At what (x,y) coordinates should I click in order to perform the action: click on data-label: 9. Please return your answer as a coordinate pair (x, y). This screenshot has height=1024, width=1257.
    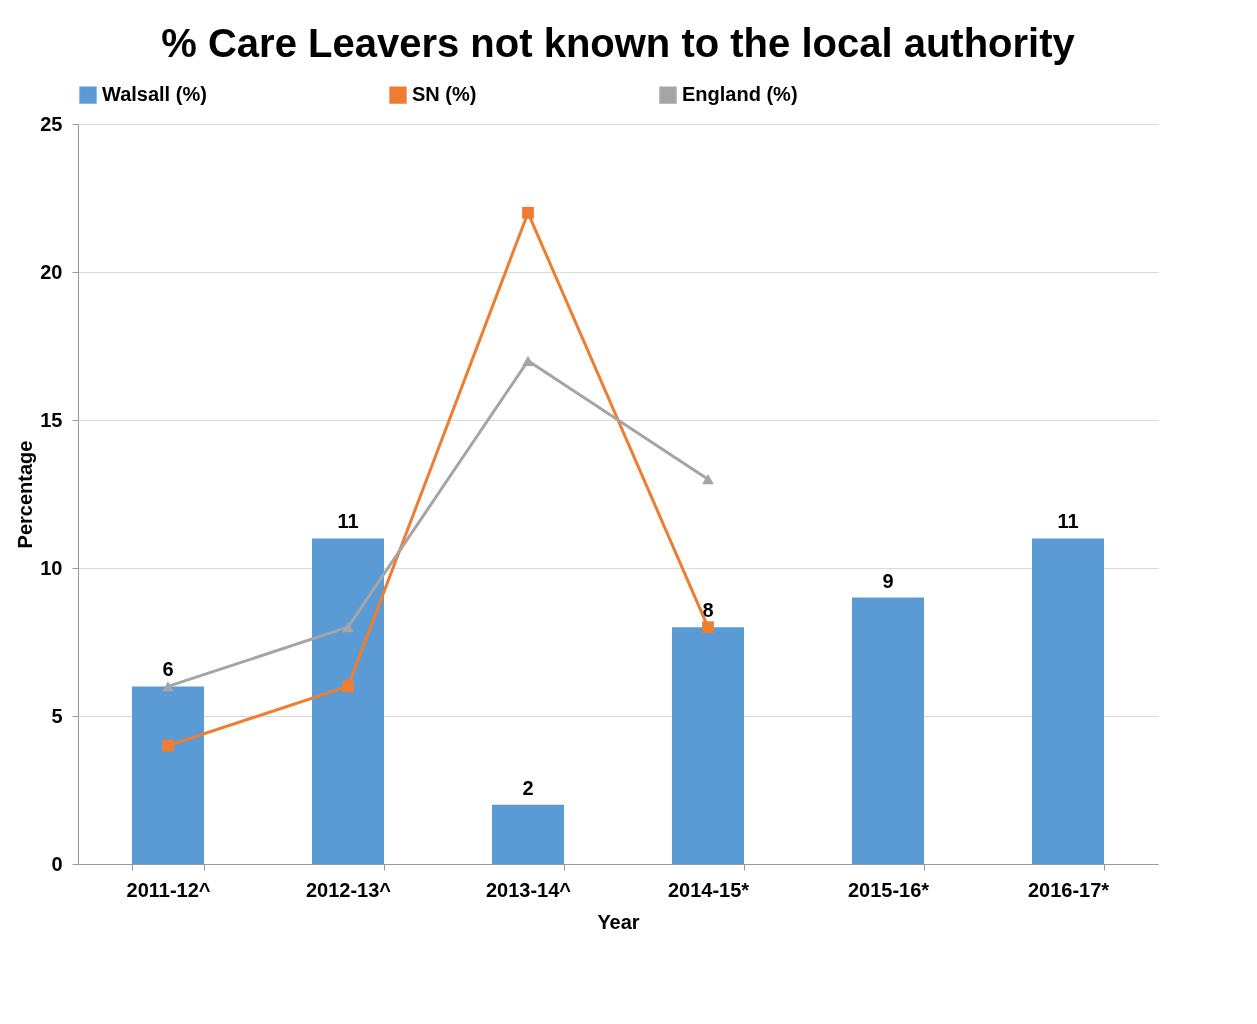
    Looking at the image, I should click on (888, 580).